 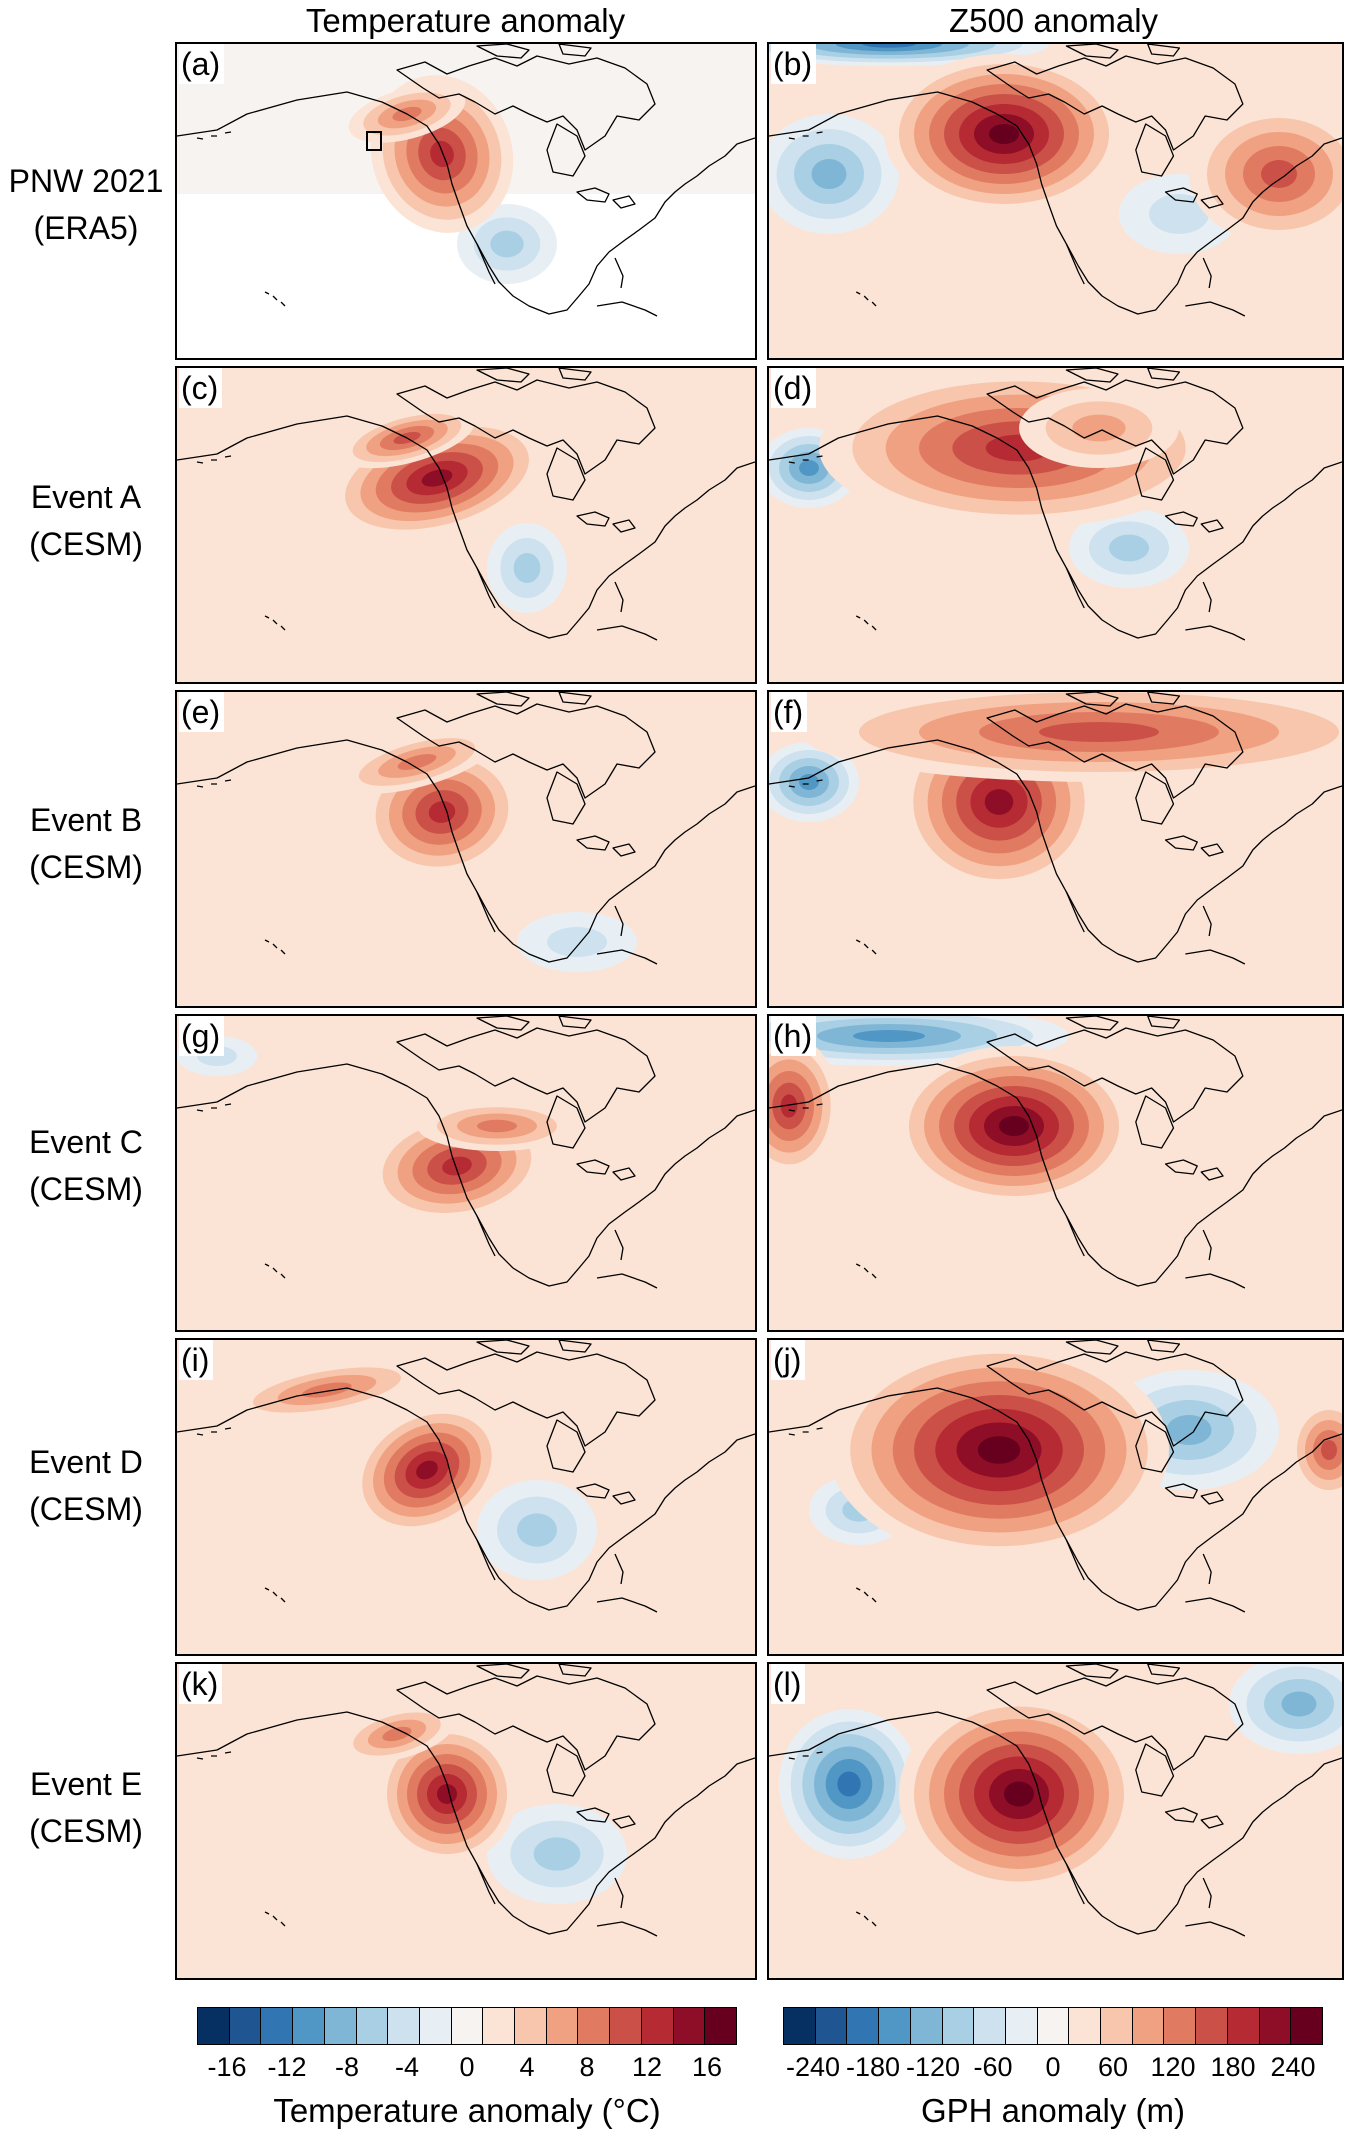 What do you see at coordinates (202, 712) in the screenshot?
I see `panel-label: (e)` at bounding box center [202, 712].